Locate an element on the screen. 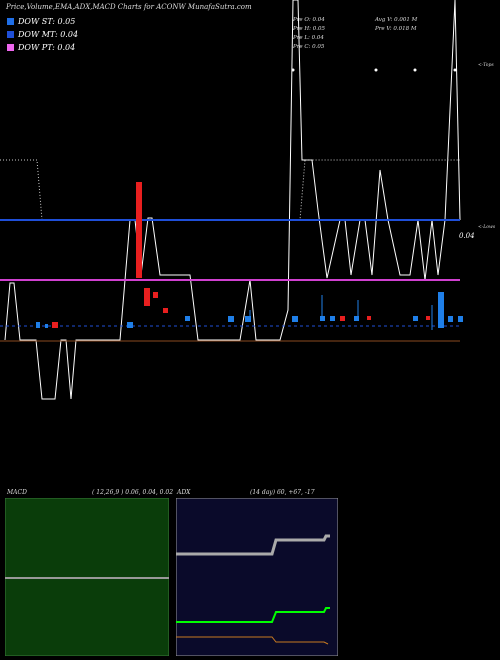 The height and width of the screenshot is (660, 500). top-markers is located at coordinates (374, 70).